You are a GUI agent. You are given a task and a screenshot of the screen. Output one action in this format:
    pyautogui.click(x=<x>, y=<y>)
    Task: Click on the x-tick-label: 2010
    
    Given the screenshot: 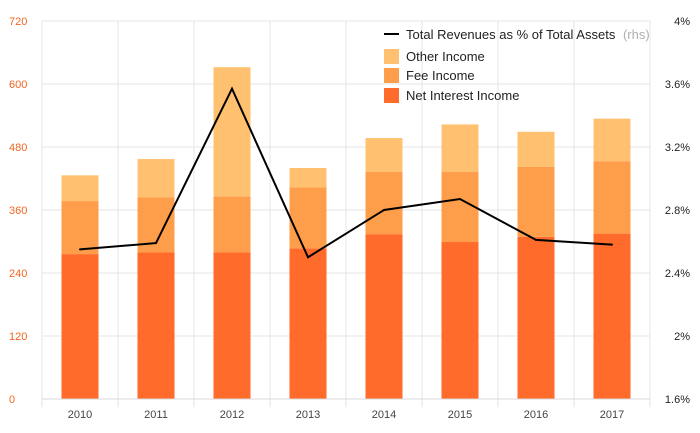 What is the action you would take?
    pyautogui.click(x=80, y=415)
    